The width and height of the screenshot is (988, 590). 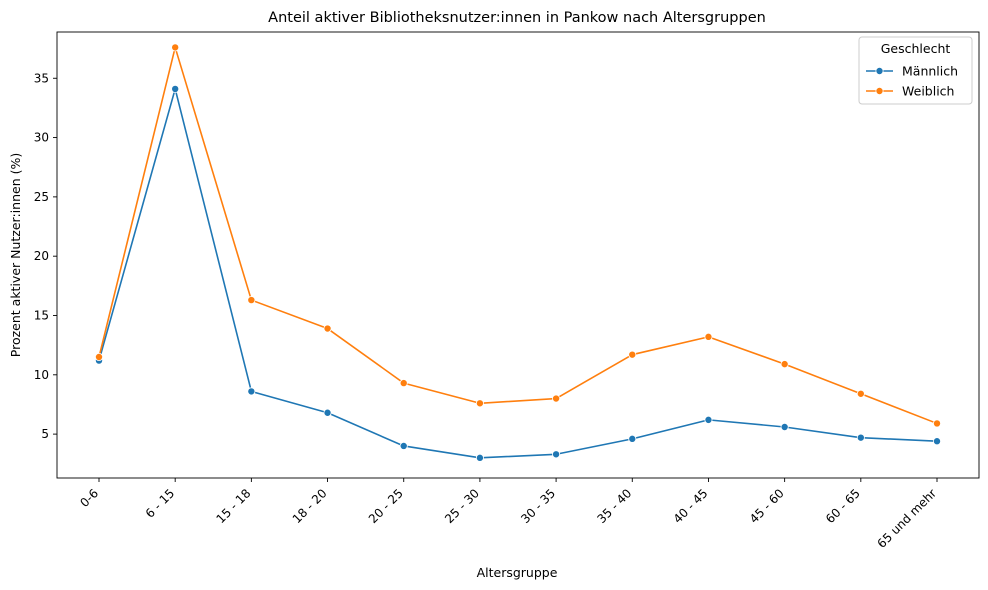 What do you see at coordinates (517, 572) in the screenshot?
I see `x-axis-label: Altersgruppe` at bounding box center [517, 572].